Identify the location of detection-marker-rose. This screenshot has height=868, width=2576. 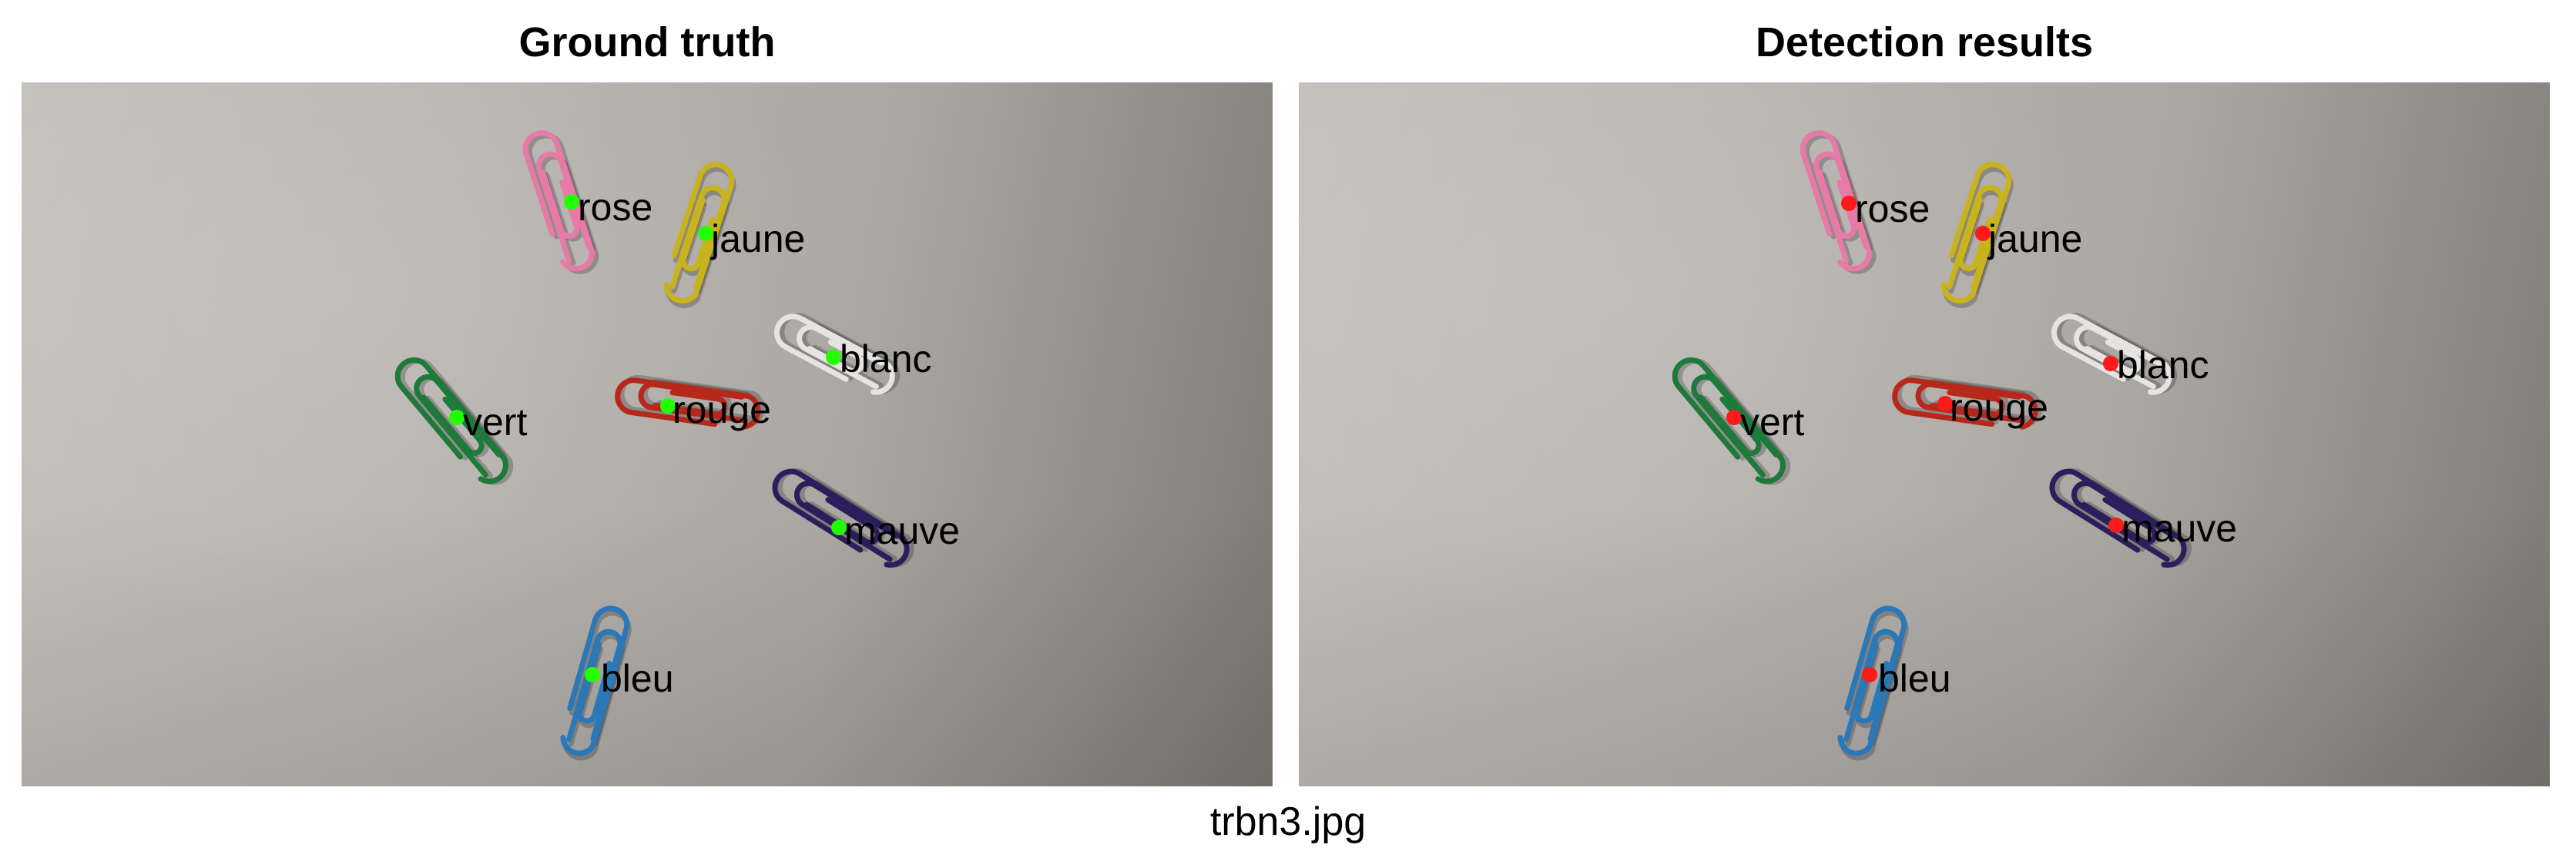
(1849, 203).